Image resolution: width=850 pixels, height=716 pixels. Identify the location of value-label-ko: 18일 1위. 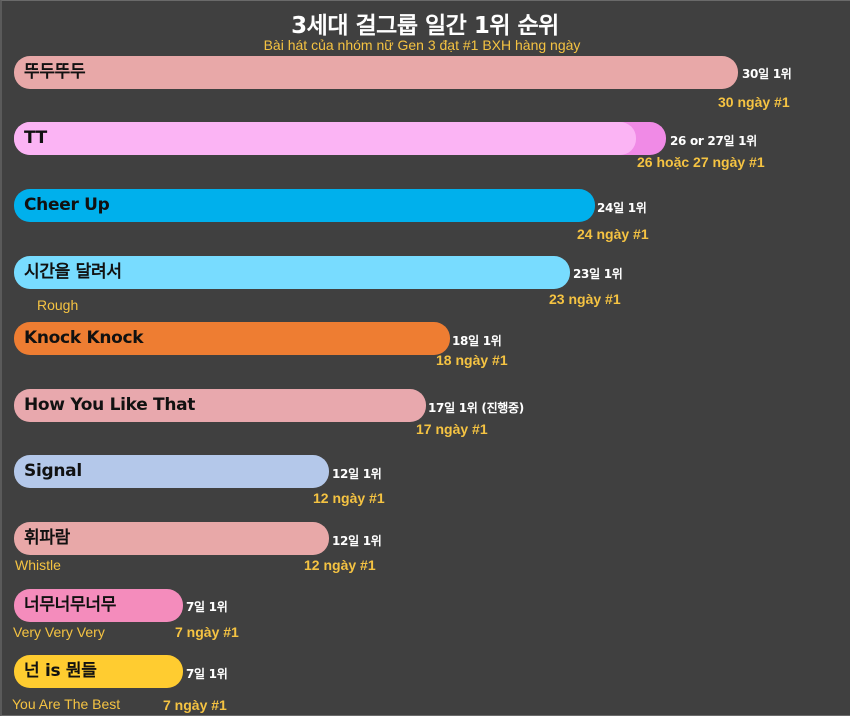
(477, 341).